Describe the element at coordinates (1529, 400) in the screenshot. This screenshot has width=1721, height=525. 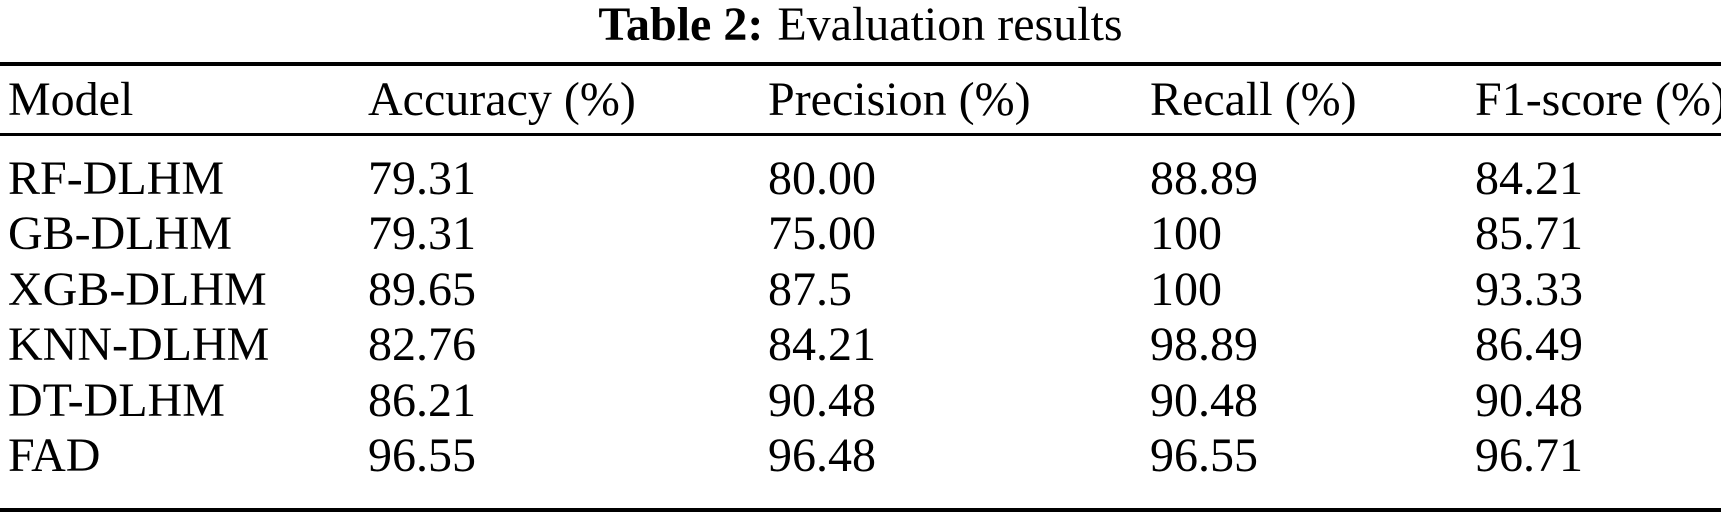
I see `f1-cell: 90.48` at that location.